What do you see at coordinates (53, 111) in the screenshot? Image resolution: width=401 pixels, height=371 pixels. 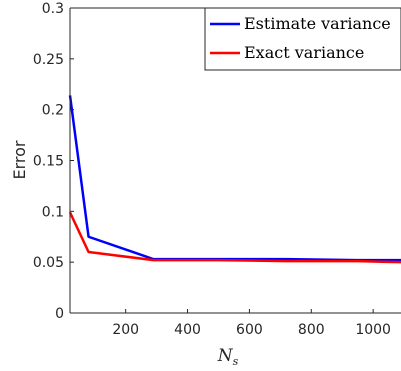 I see `y-tick-label: 0.2` at bounding box center [53, 111].